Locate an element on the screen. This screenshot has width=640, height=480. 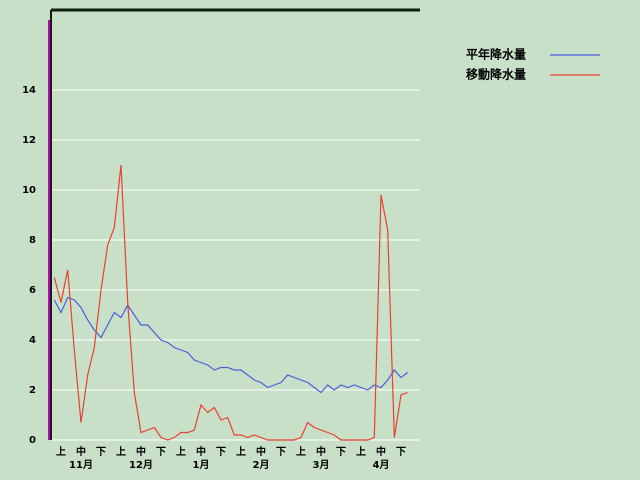
y-tick-label: 8 is located at coordinates (32, 240).